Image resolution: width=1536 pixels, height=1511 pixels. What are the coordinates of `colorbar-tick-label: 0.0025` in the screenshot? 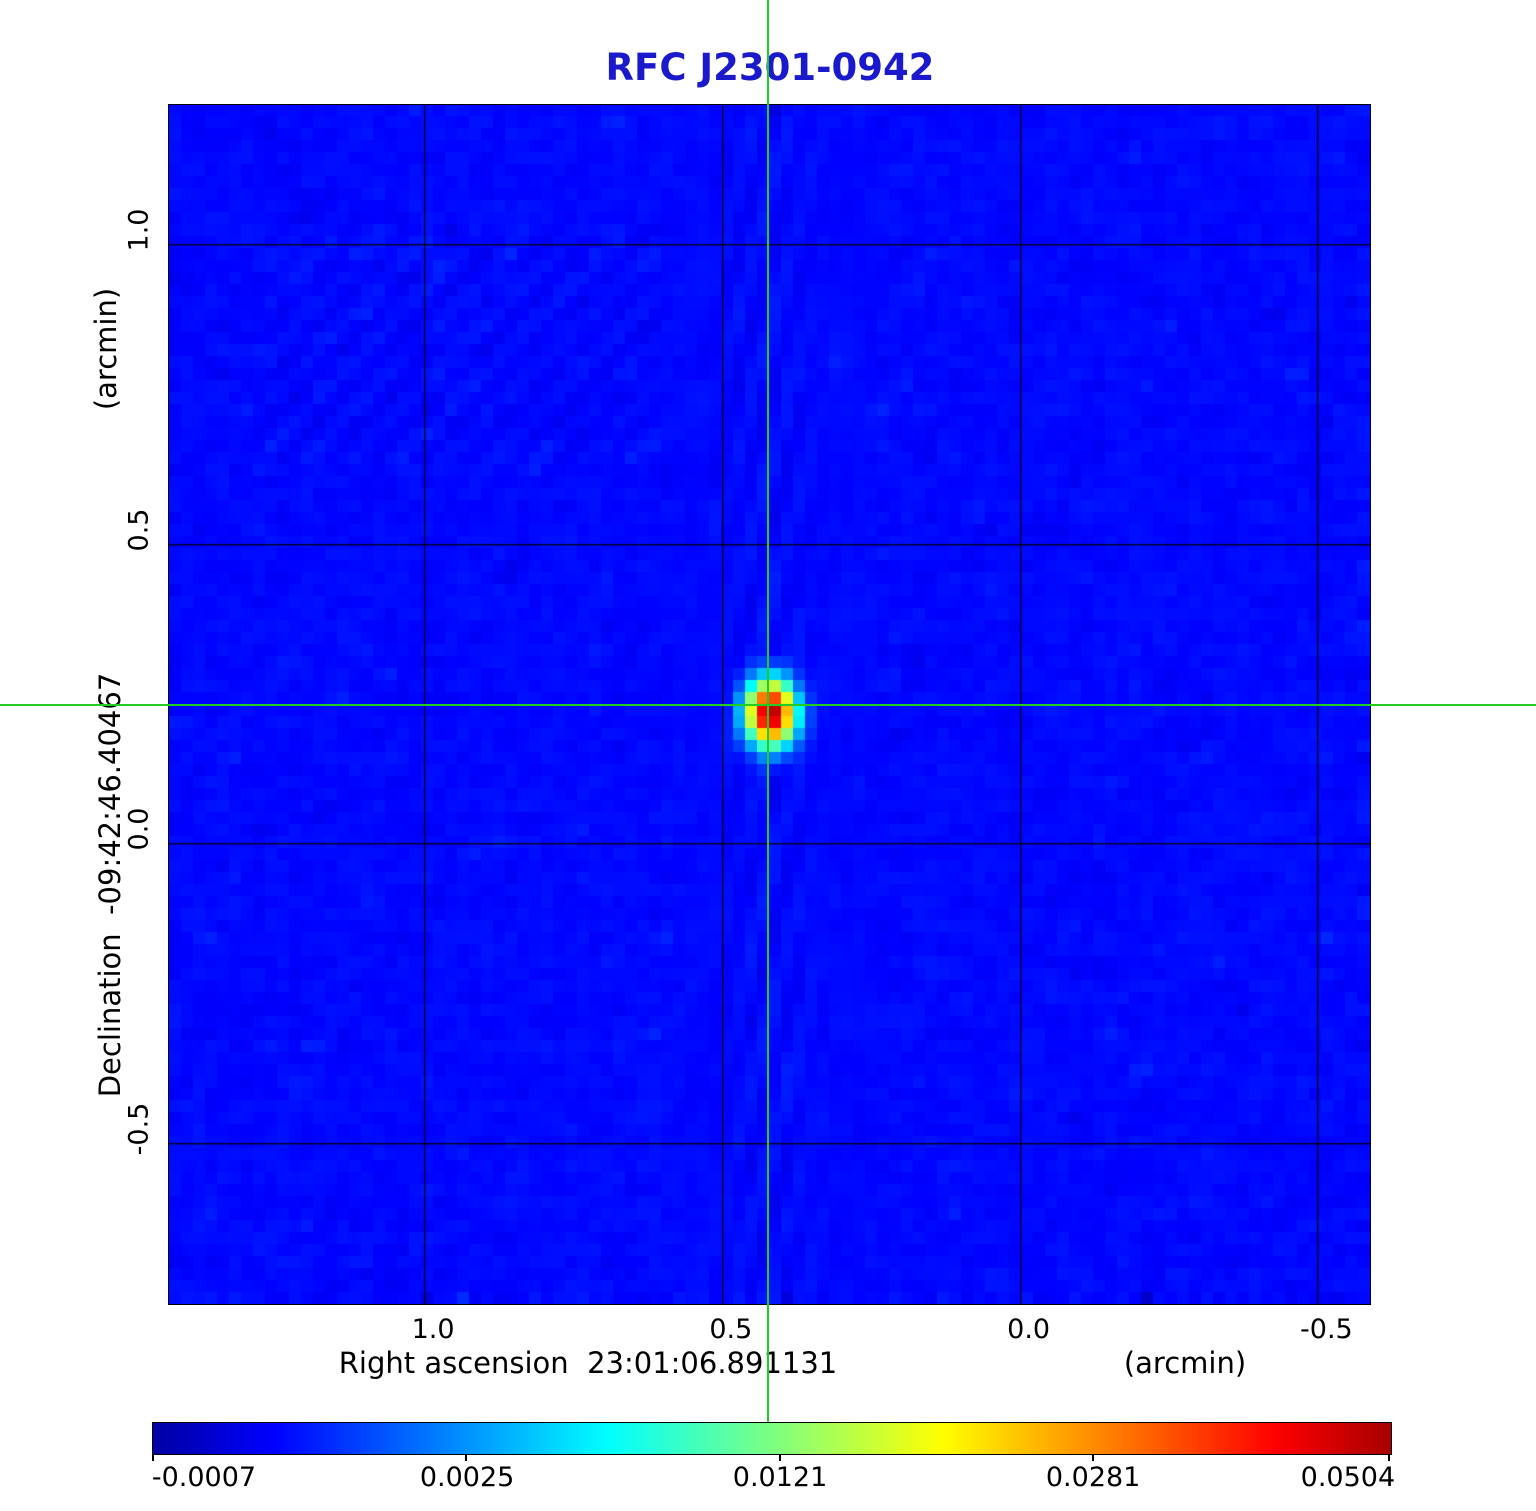 It's located at (467, 1477).